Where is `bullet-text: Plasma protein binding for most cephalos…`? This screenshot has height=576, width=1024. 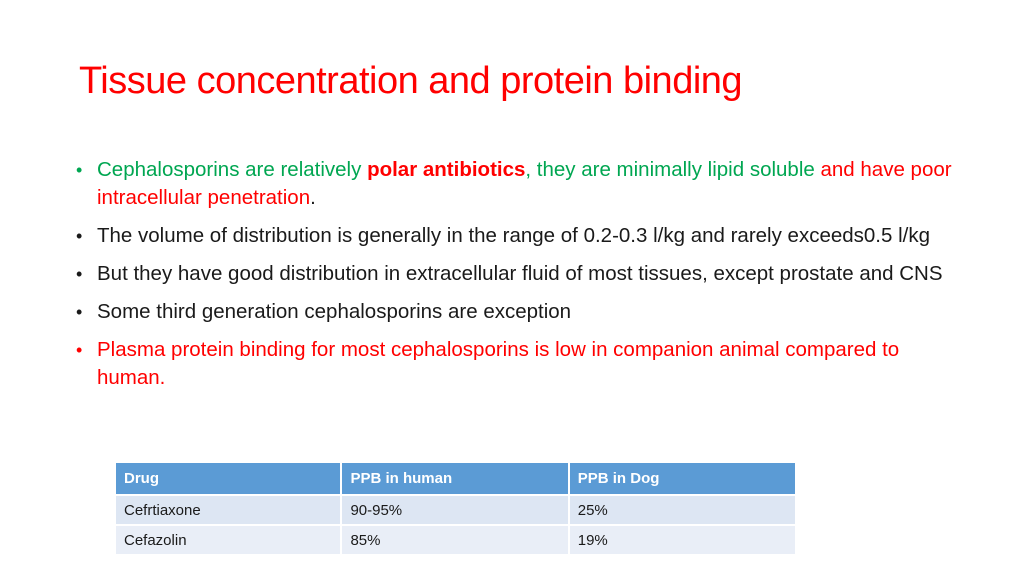 bullet-text: Plasma protein binding for most cephalos… is located at coordinates (498, 363).